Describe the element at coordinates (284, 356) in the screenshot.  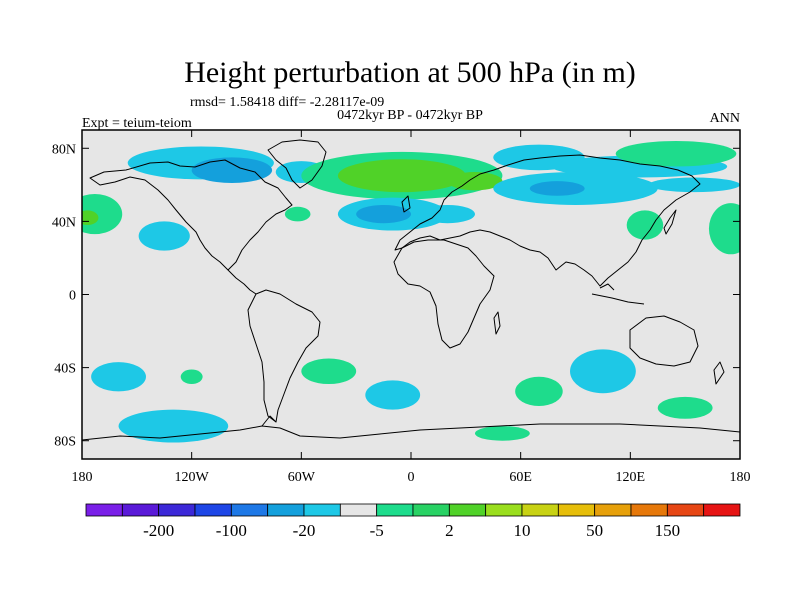
I see `coastline-south-america` at that location.